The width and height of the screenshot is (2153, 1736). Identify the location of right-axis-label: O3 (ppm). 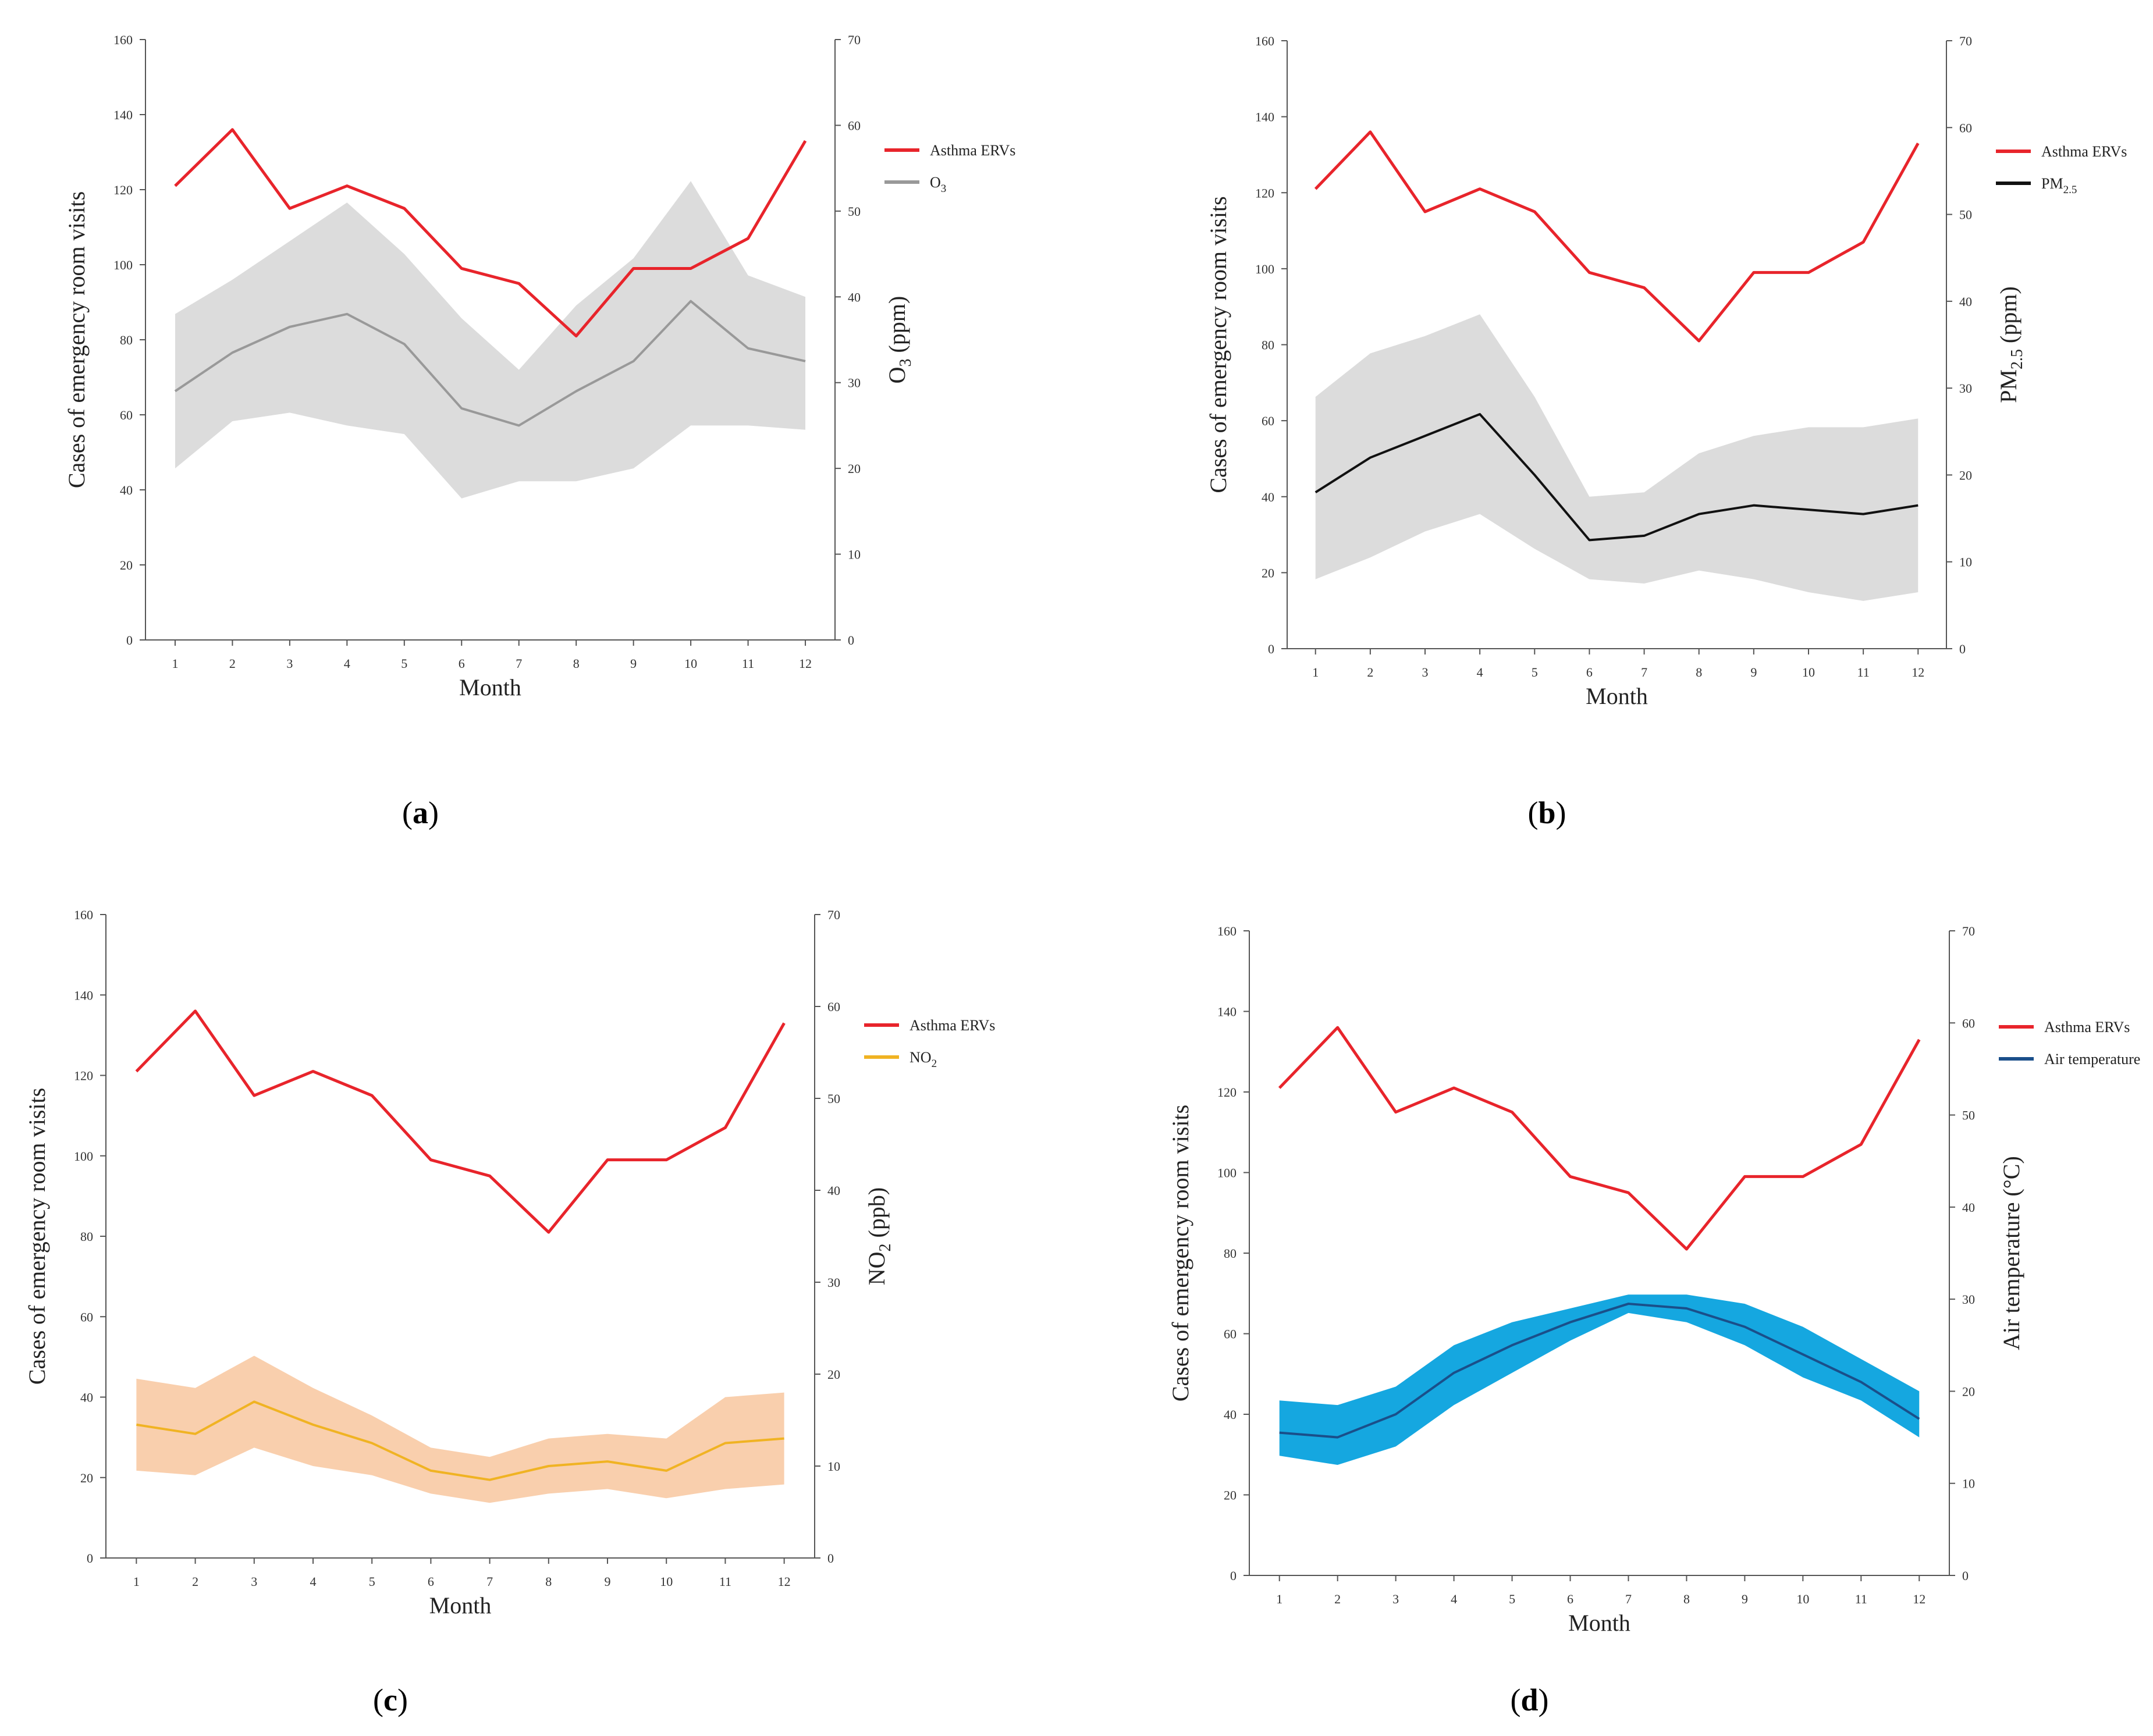
(899, 340).